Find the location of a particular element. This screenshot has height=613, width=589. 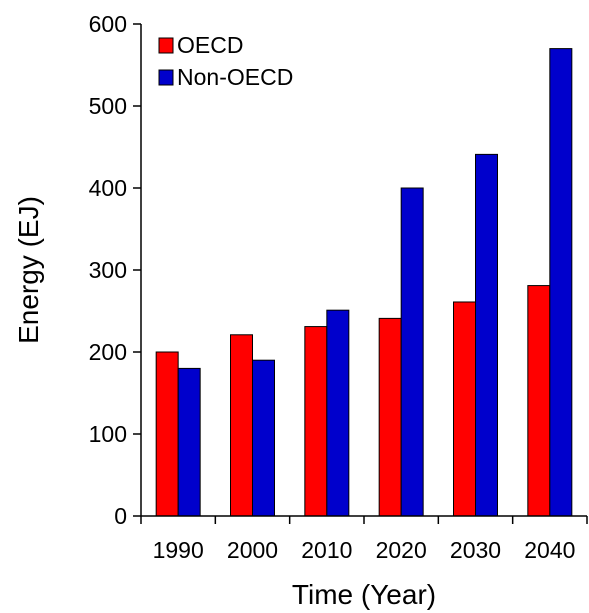

bar-non-oecd-1990 is located at coordinates (189, 442).